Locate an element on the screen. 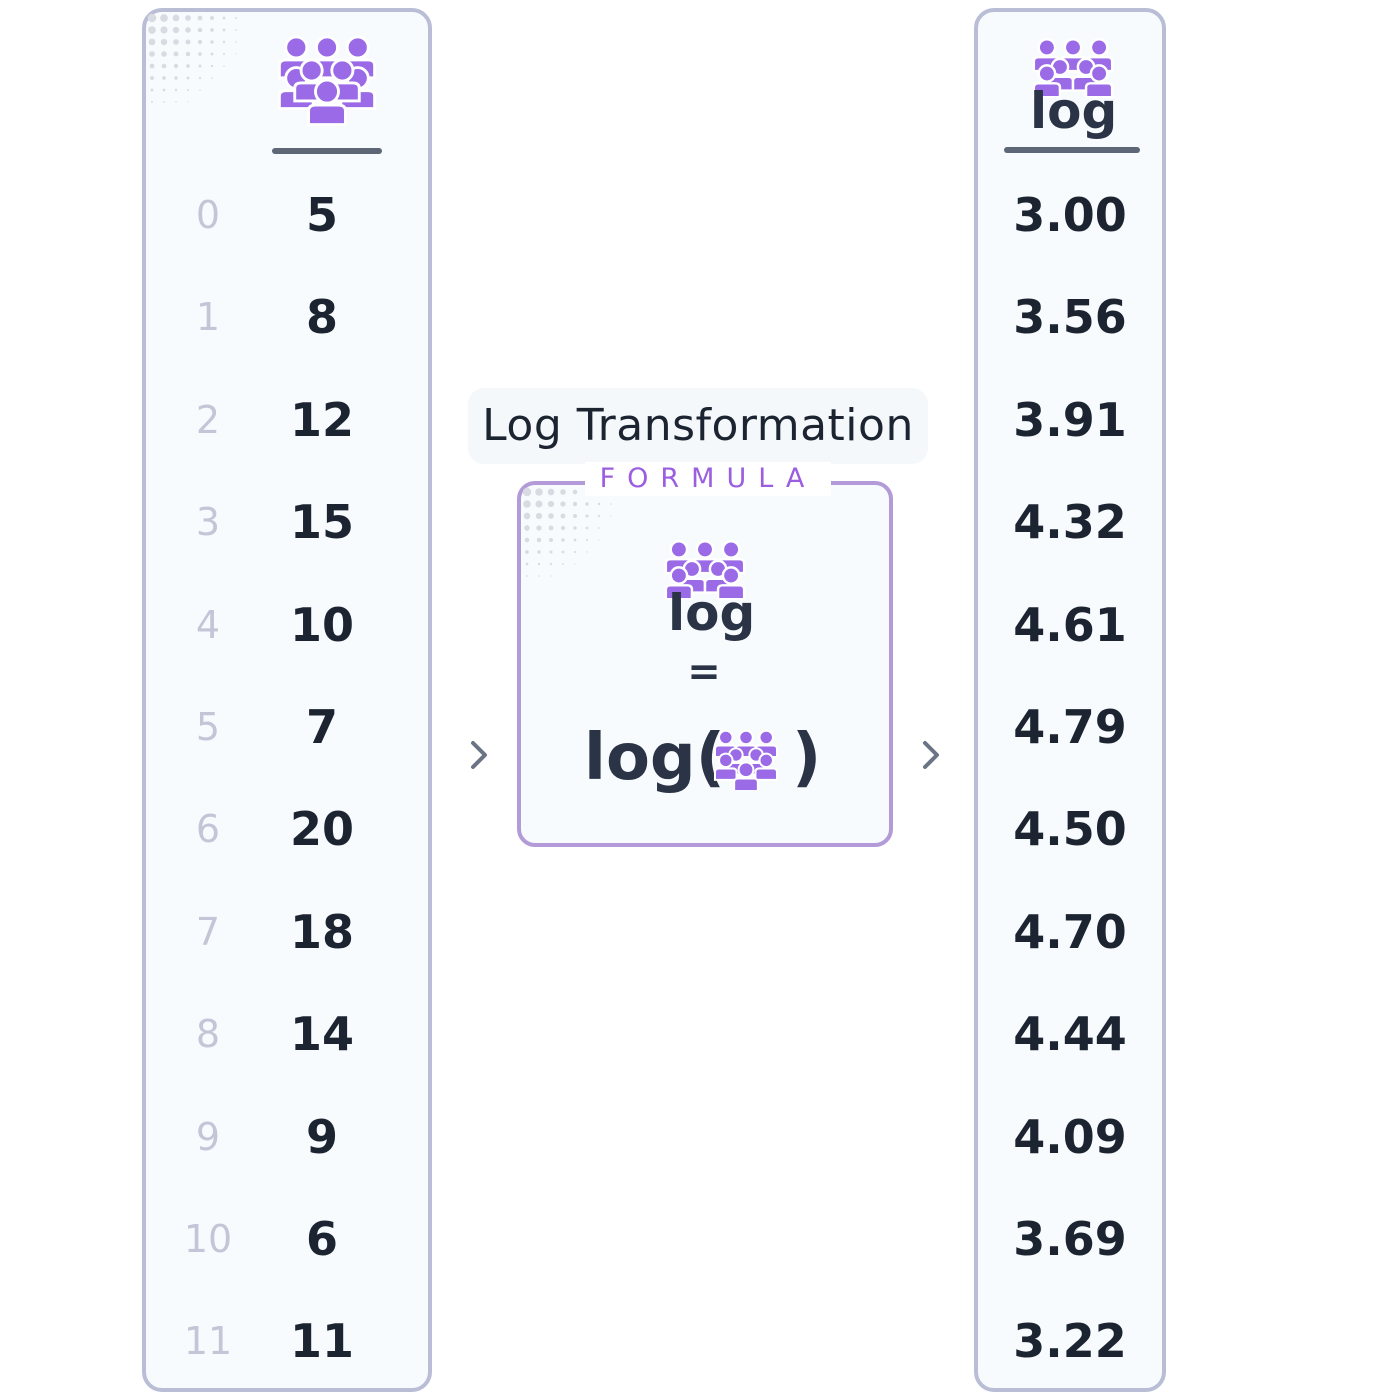 This screenshot has height=1400, width=1400. input-value: 15 is located at coordinates (321, 522).